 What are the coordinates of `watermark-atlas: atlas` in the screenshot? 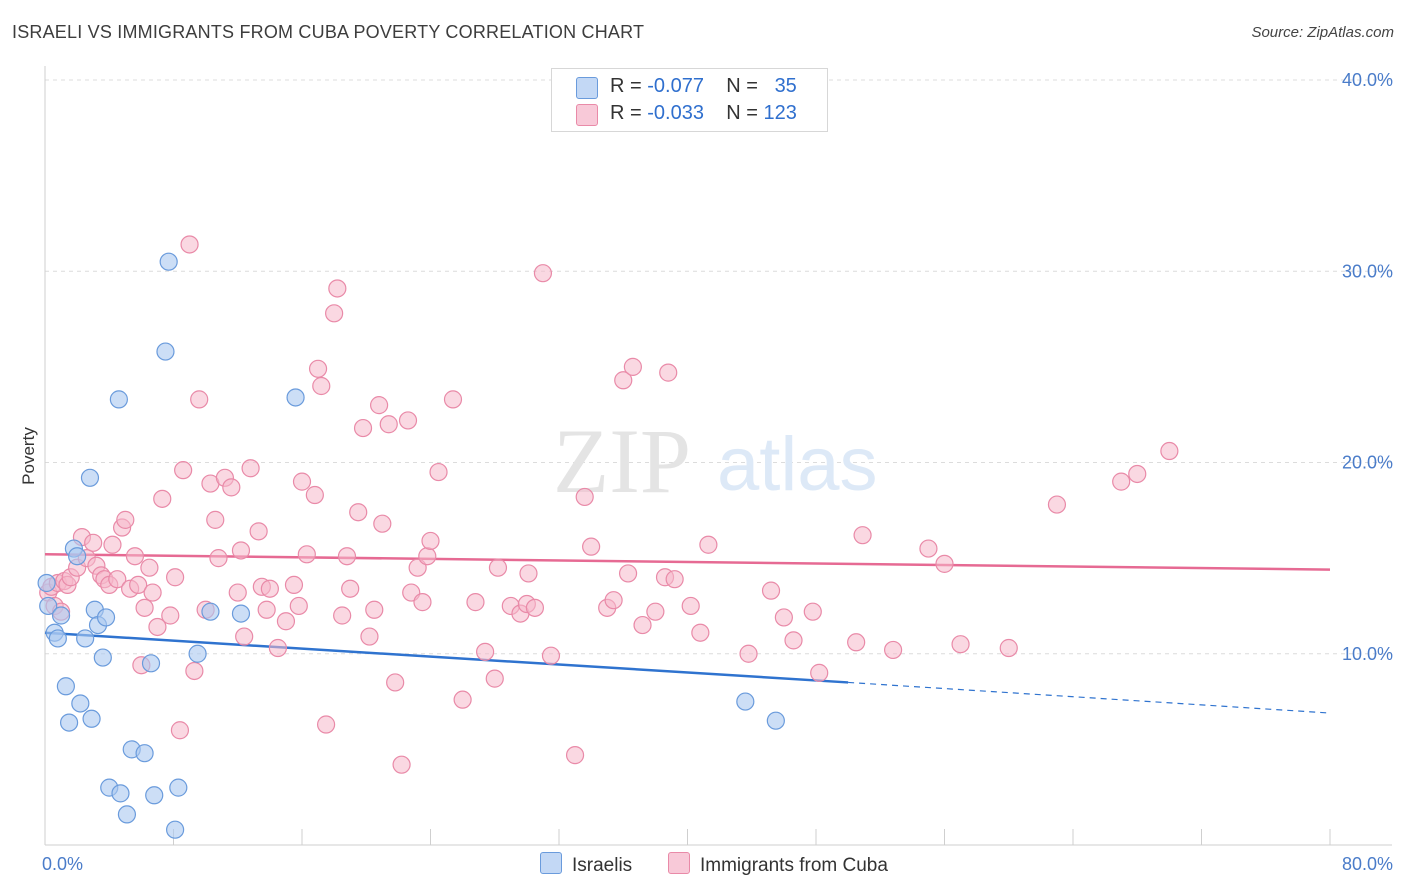 It's located at (797, 464).